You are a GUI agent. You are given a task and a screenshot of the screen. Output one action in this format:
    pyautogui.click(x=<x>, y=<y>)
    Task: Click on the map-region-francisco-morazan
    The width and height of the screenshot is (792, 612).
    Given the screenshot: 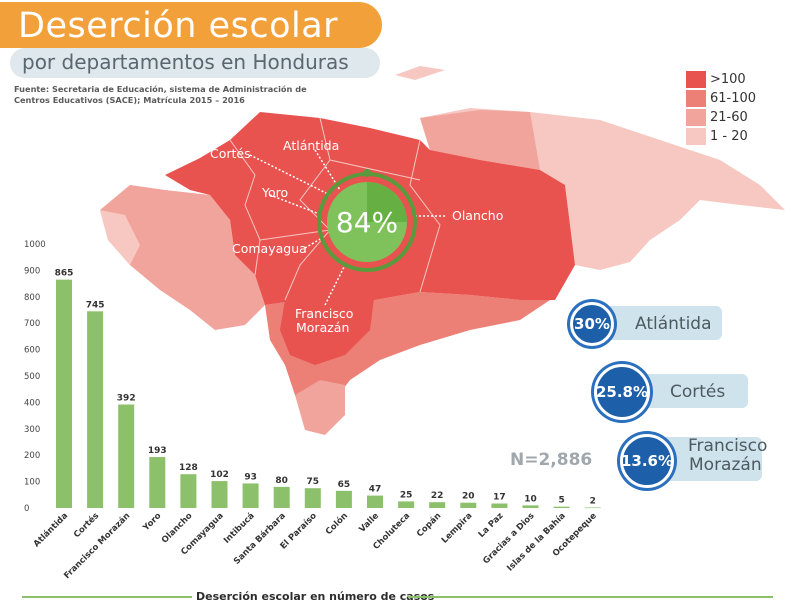 What is the action you would take?
    pyautogui.click(x=327, y=327)
    